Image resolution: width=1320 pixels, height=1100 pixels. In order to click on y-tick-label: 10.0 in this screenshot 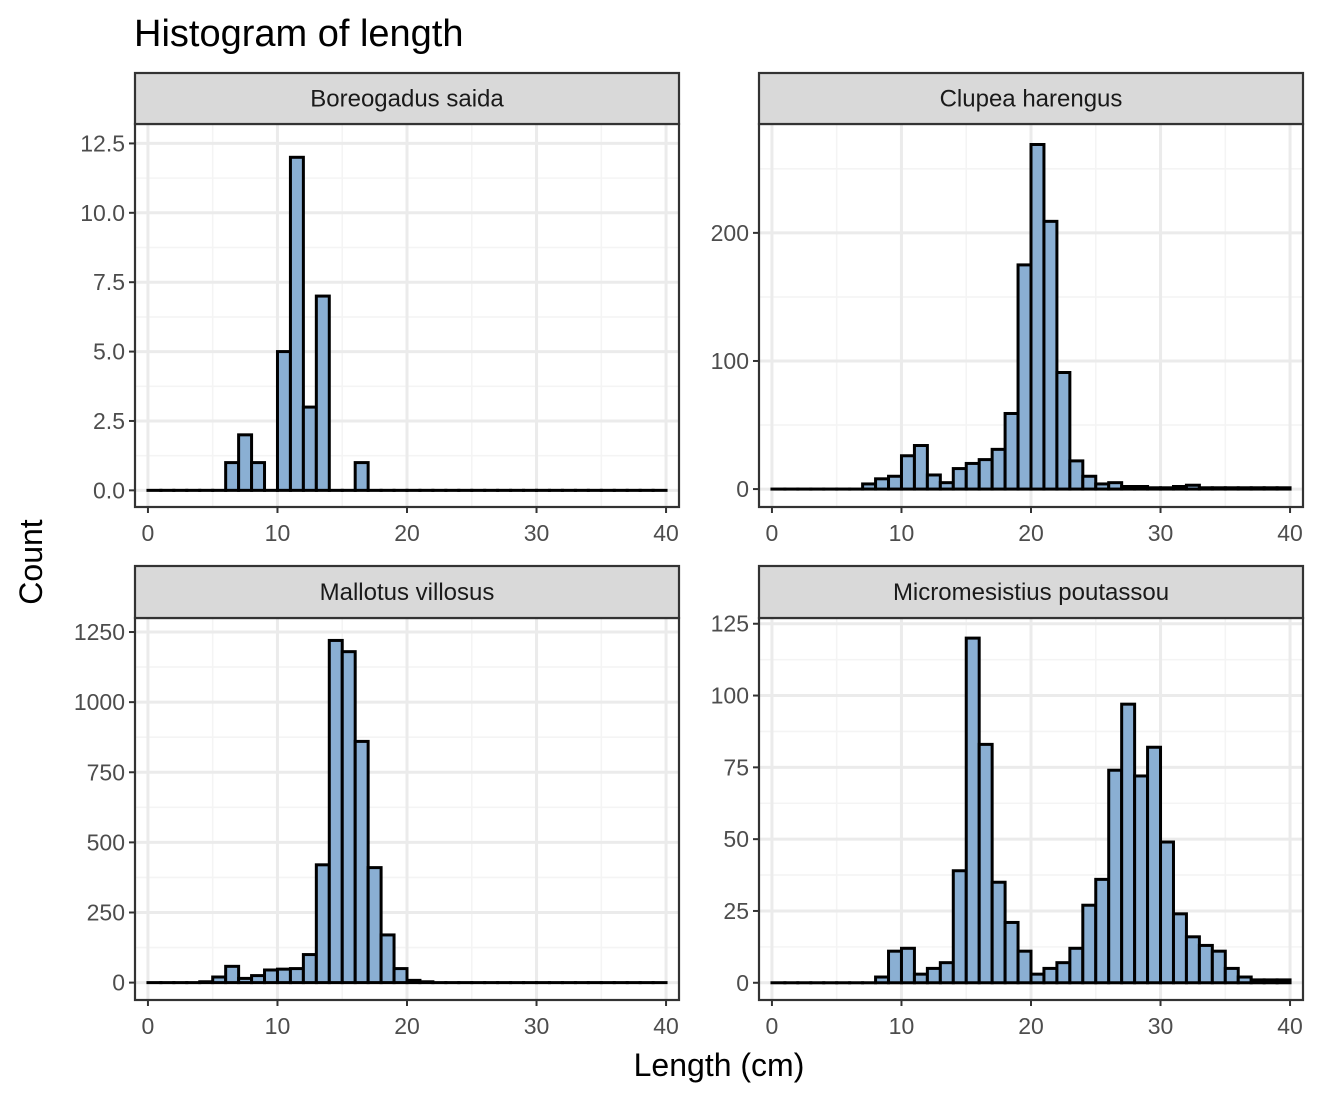, I will do `click(102, 213)`.